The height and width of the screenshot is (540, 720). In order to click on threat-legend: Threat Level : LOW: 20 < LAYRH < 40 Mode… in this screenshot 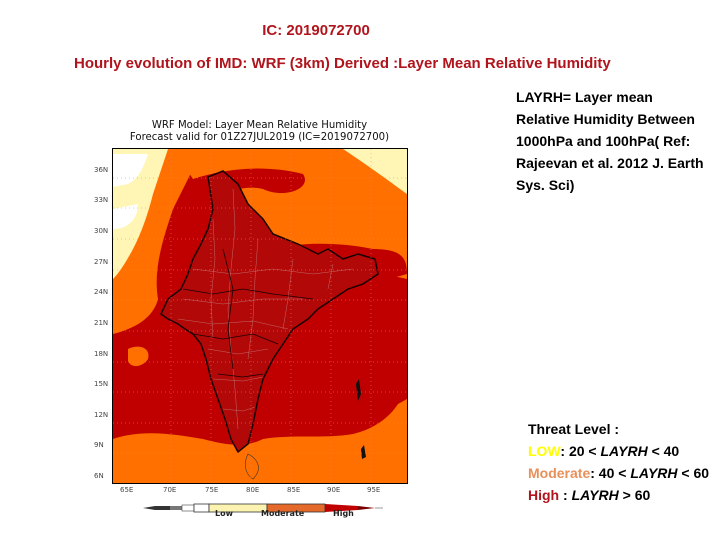, I will do `click(623, 462)`.